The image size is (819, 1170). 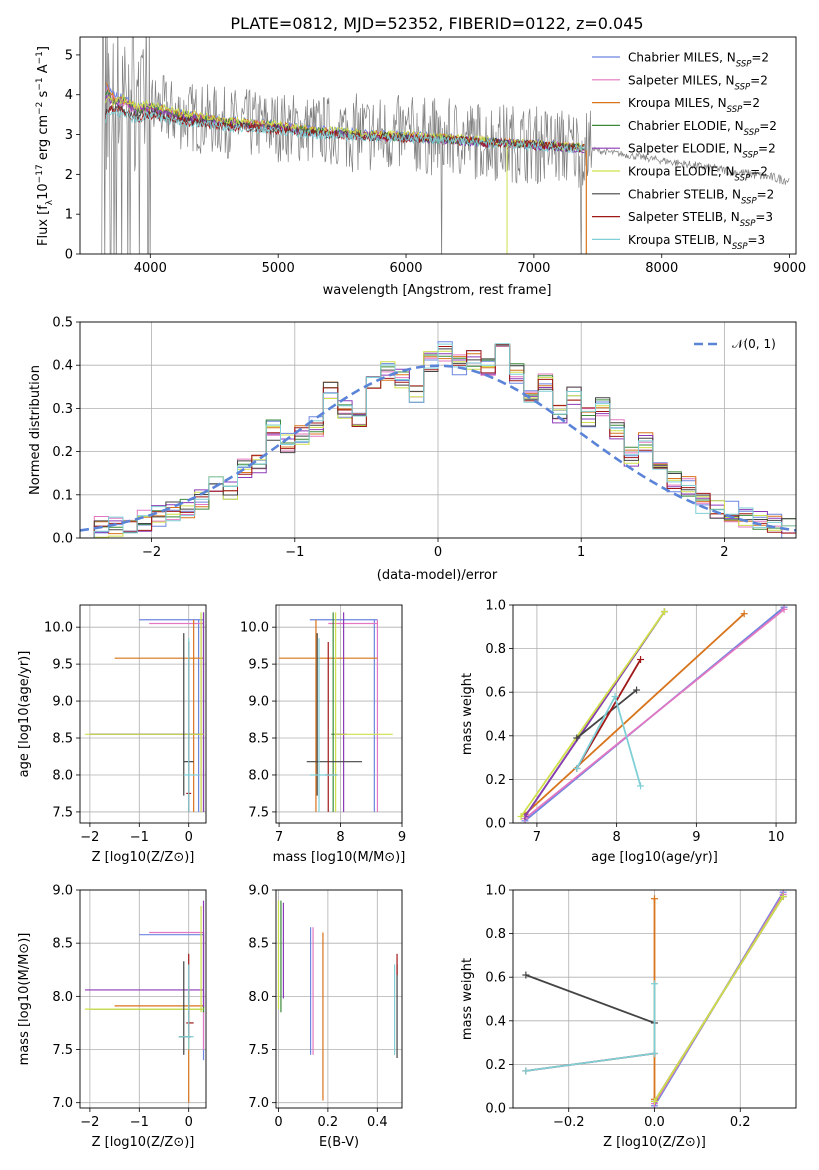 What do you see at coordinates (533, 268) in the screenshot?
I see `x-tick-label: 7000` at bounding box center [533, 268].